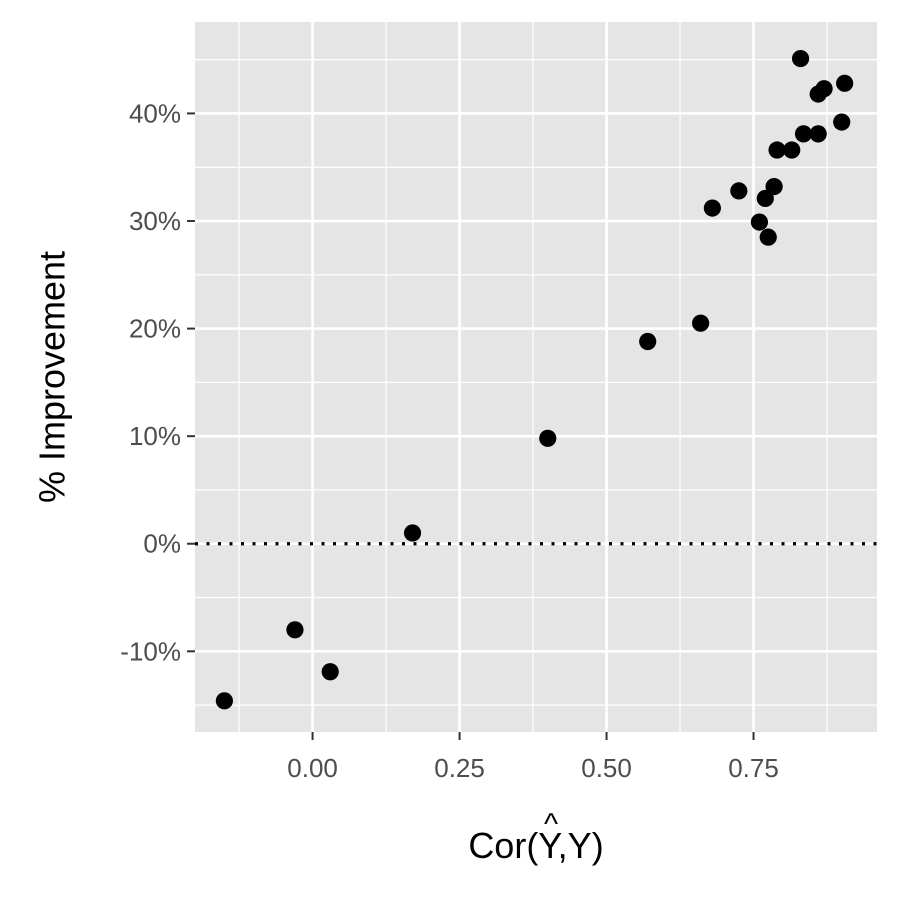 This screenshot has height=900, width=900. Describe the element at coordinates (753, 768) in the screenshot. I see `x-tick-label: 0.75` at that location.